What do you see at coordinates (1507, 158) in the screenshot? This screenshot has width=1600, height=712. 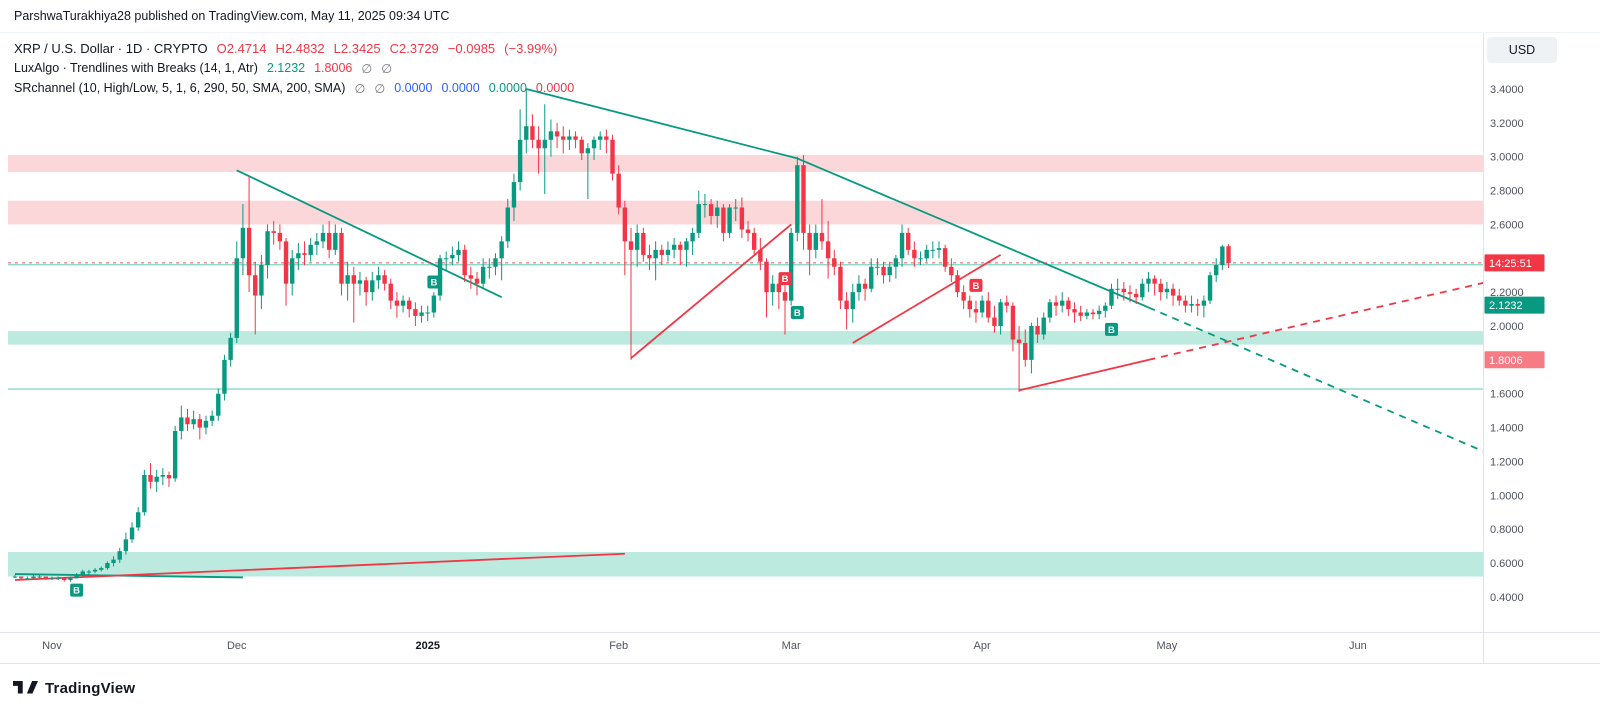 I see `price-tick-label: 3.0000` at bounding box center [1507, 158].